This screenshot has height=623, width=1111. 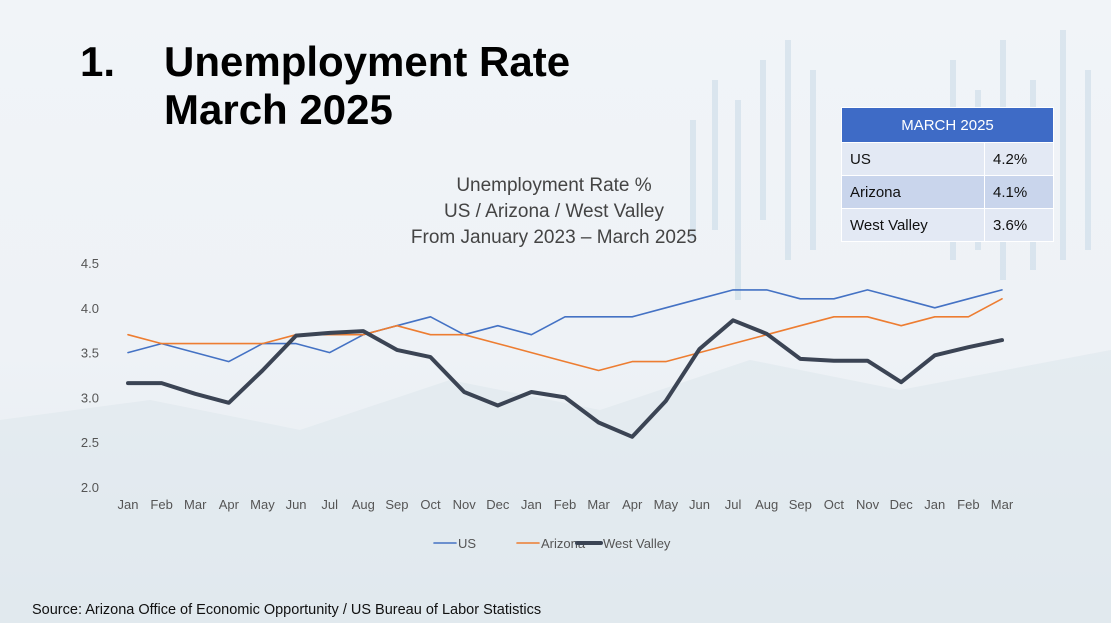 I want to click on chart-title-line2: US / Arizona / West Valley, so click(x=554, y=211).